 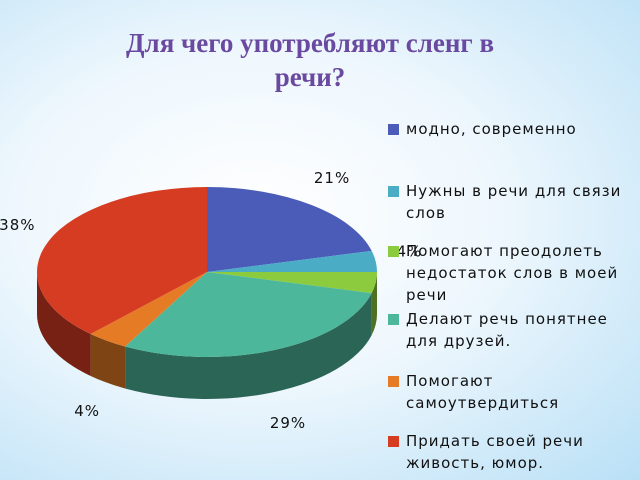 What do you see at coordinates (288, 423) in the screenshot?
I see `data-label: 29%` at bounding box center [288, 423].